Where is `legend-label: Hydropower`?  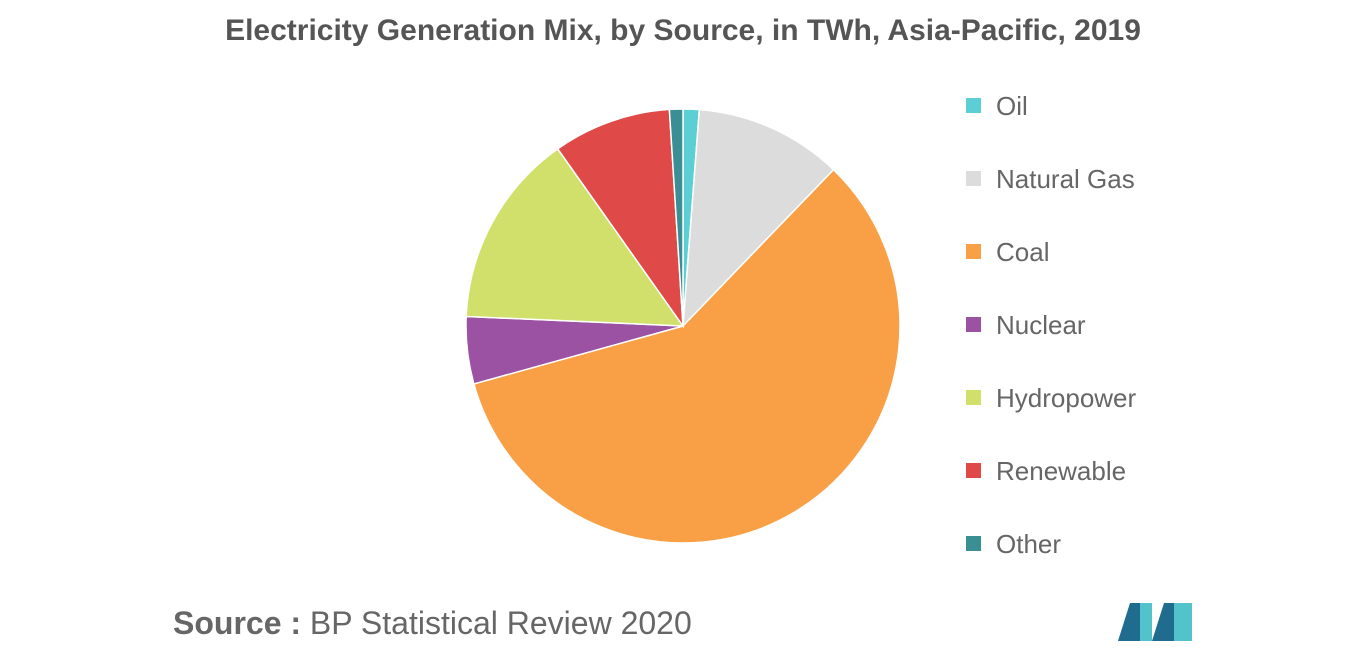
legend-label: Hydropower is located at coordinates (1066, 398).